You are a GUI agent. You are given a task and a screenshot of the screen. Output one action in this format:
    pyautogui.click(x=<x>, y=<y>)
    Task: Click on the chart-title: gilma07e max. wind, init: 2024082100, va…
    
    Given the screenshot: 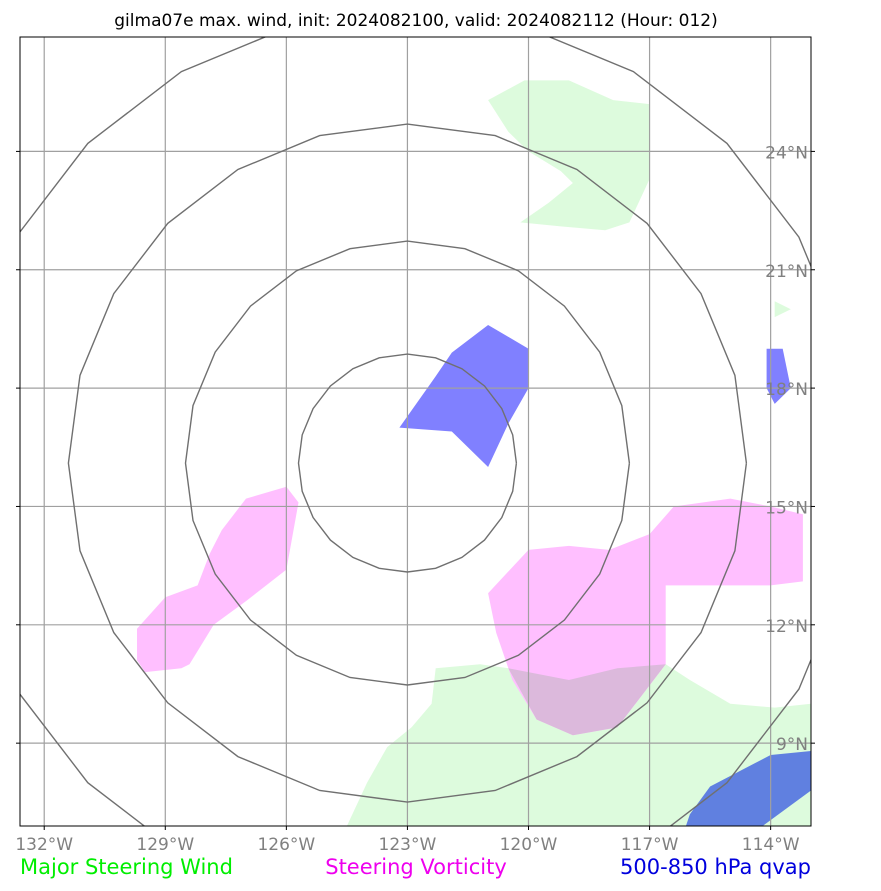 What is the action you would take?
    pyautogui.click(x=415, y=21)
    